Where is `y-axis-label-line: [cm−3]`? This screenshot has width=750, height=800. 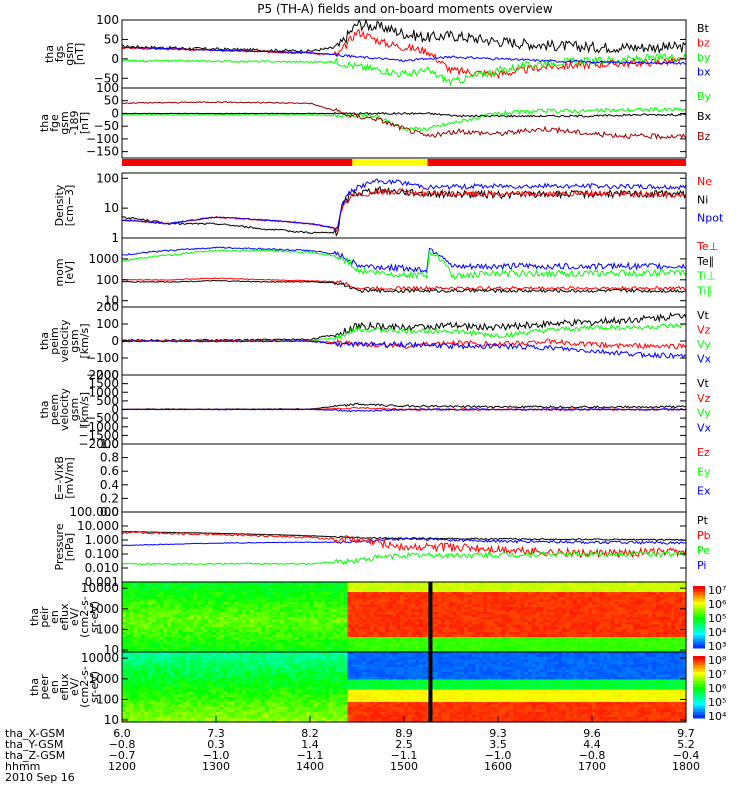
y-axis-label-line: [cm−3] is located at coordinates (69, 206).